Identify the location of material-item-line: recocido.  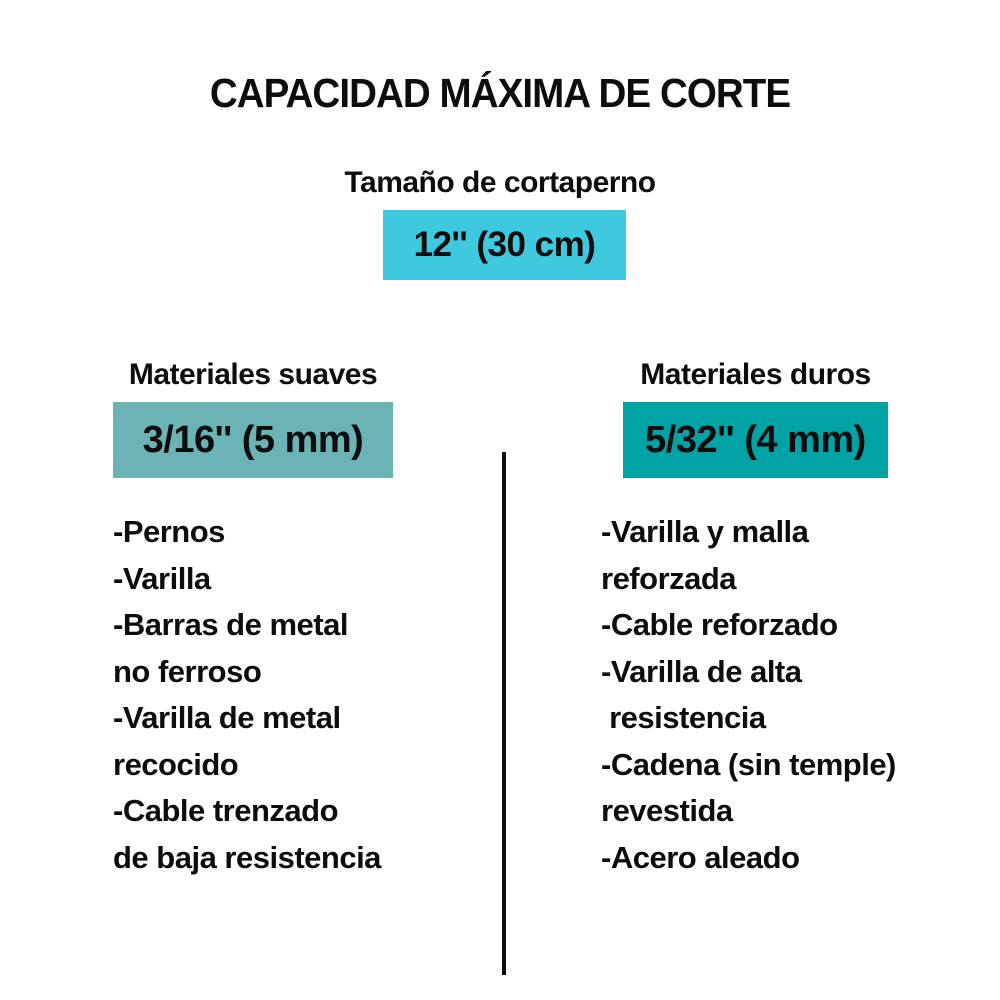
(176, 764).